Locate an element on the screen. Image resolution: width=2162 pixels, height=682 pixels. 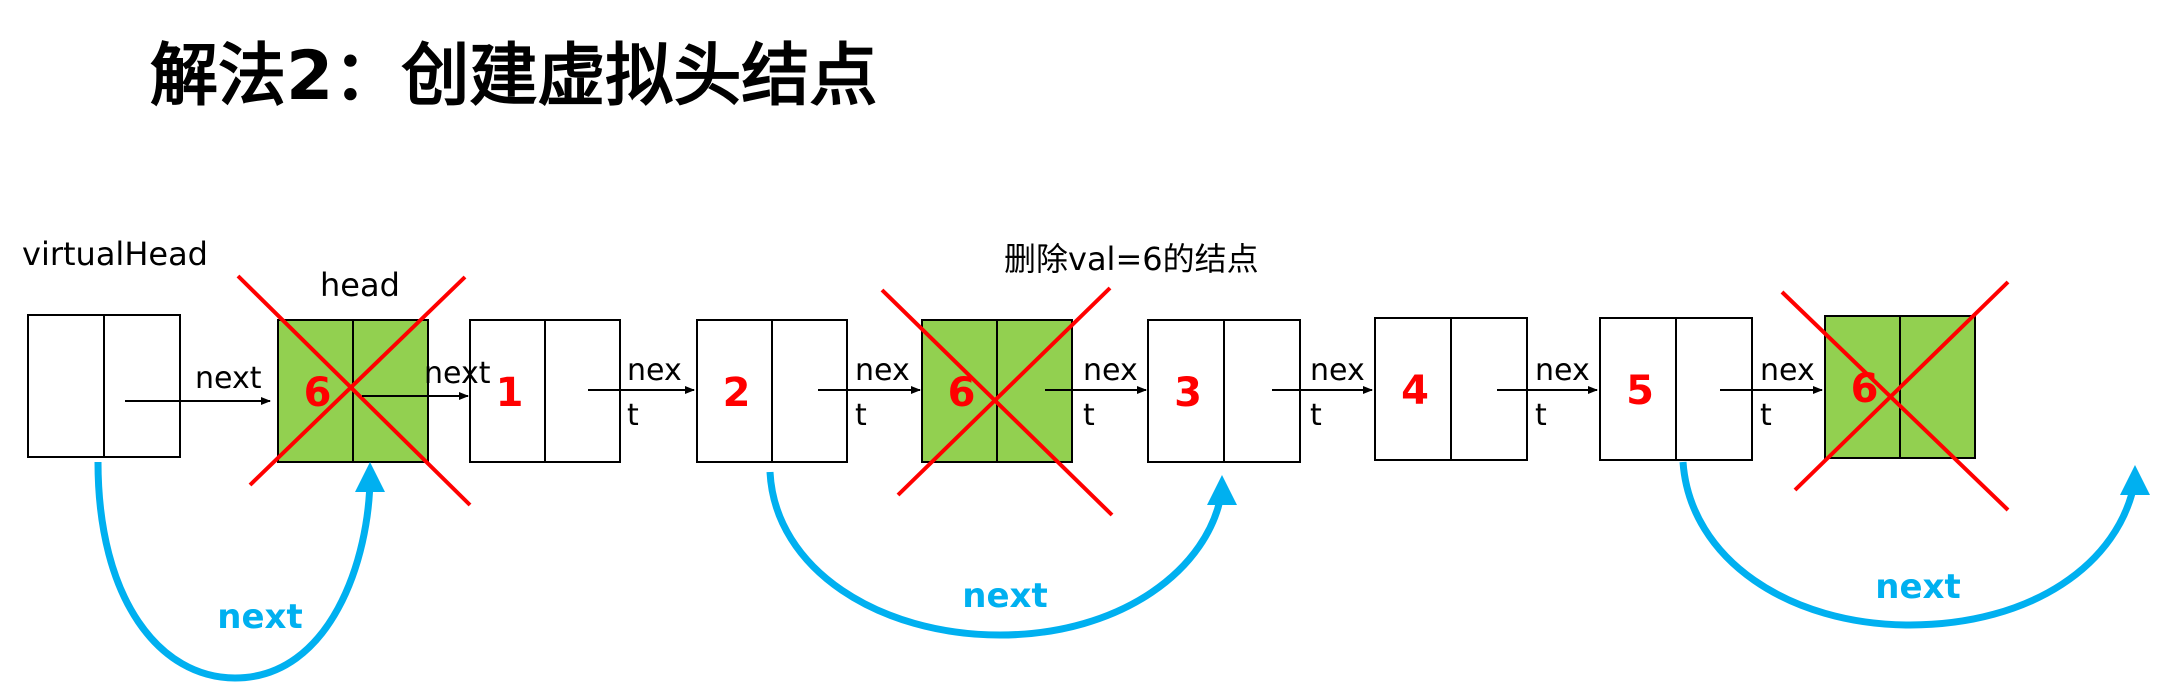
list-node: 1 is located at coordinates (545, 391).